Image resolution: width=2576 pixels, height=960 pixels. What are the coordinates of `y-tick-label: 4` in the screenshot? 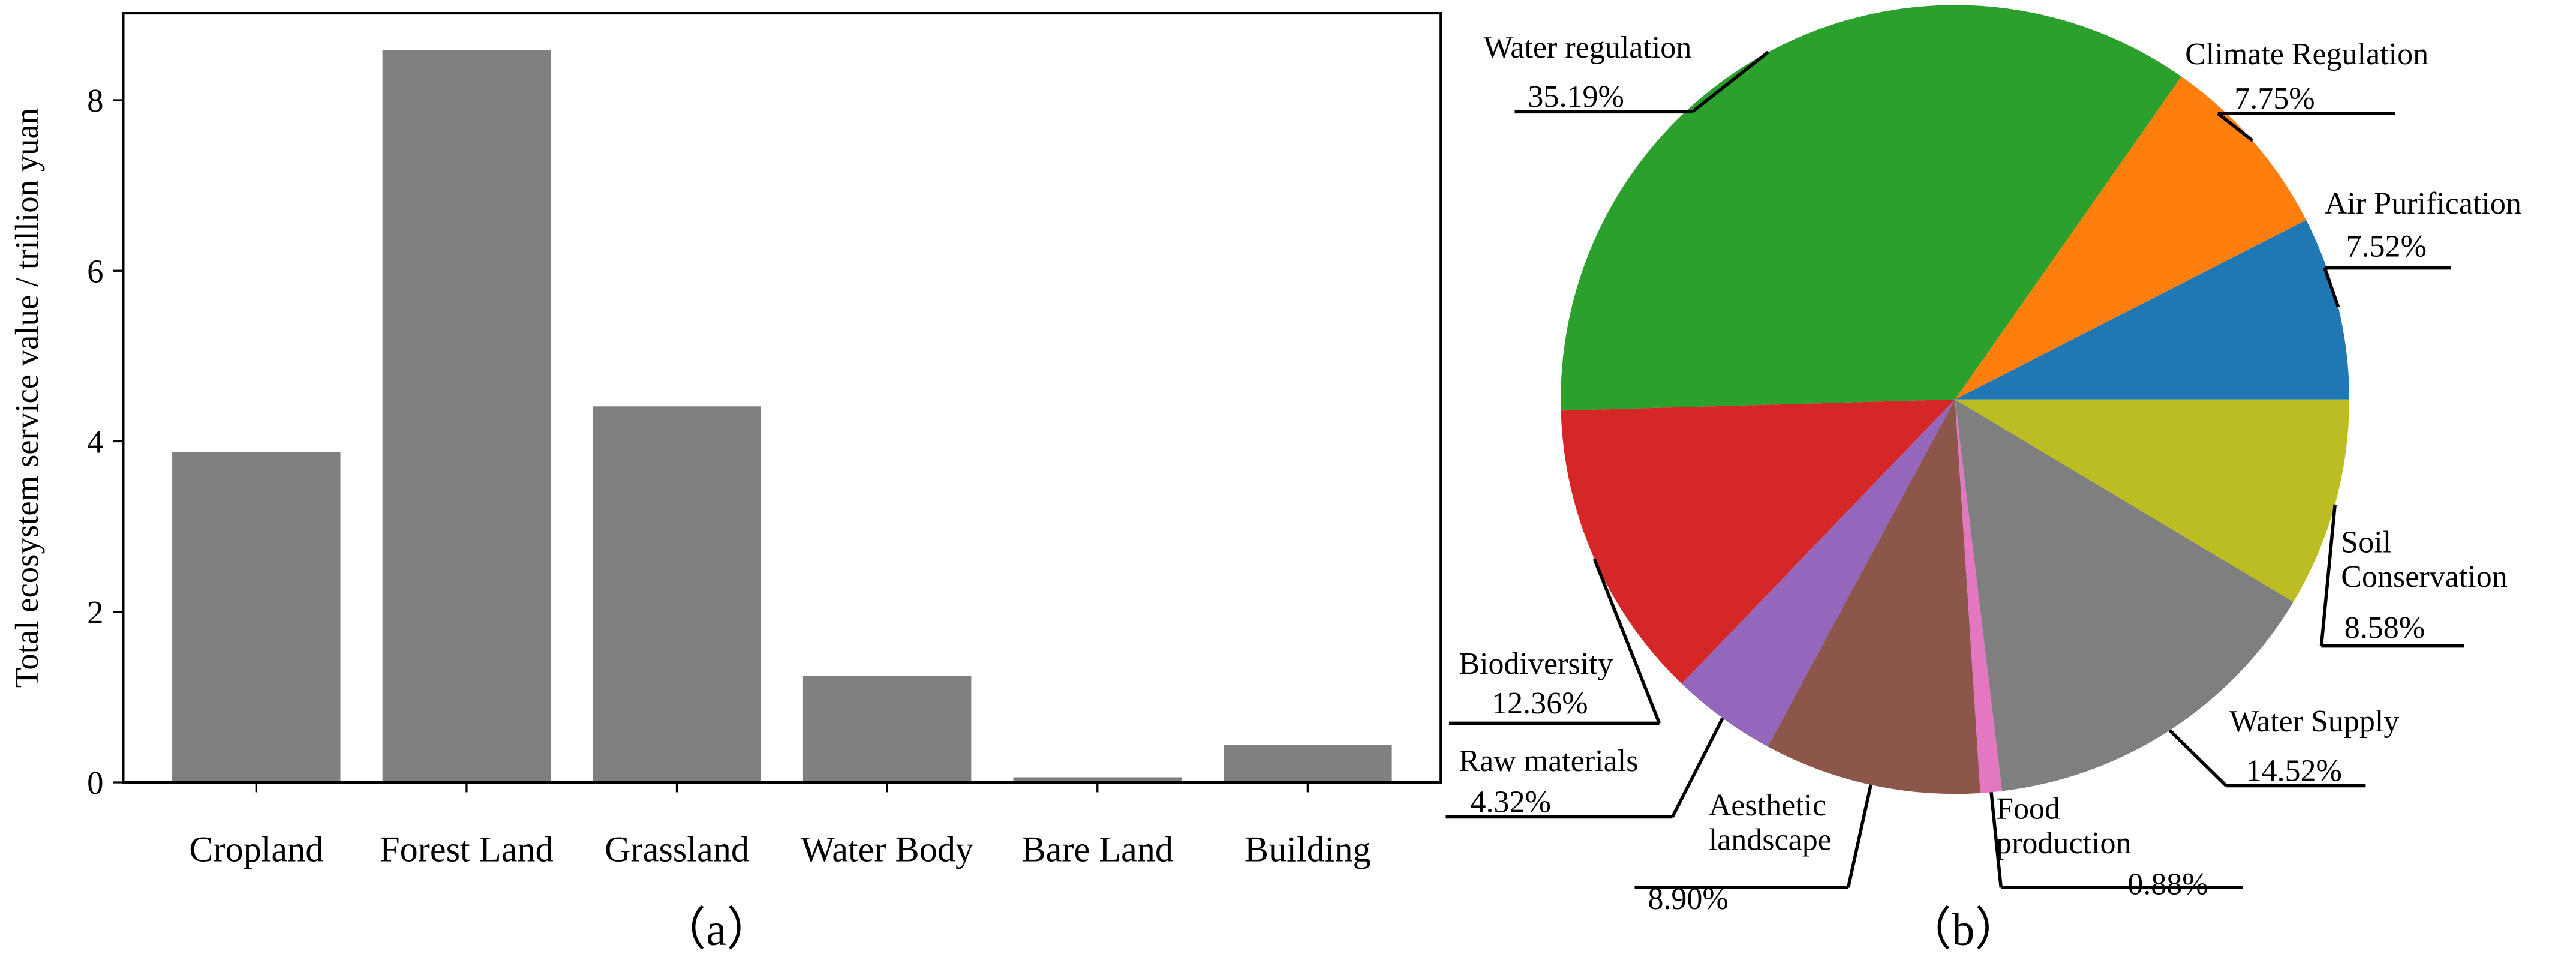 It's located at (95, 442).